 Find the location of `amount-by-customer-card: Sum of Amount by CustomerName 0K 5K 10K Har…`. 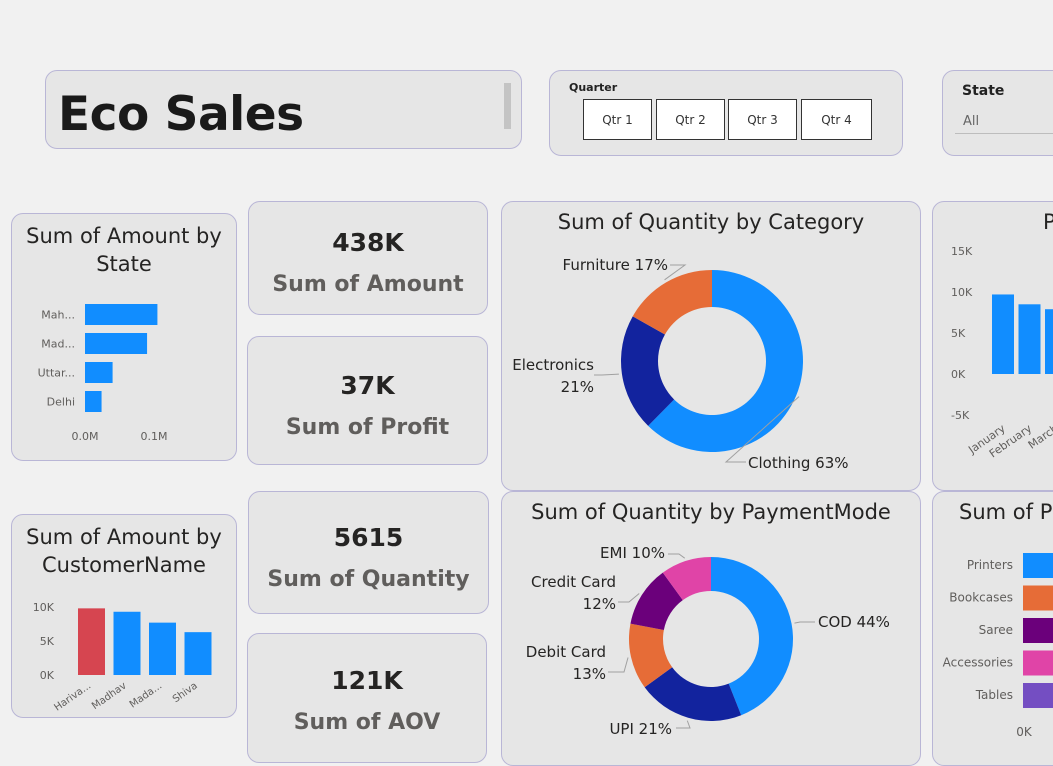

amount-by-customer-card: Sum of Amount by CustomerName 0K 5K 10K Har… is located at coordinates (124, 616).